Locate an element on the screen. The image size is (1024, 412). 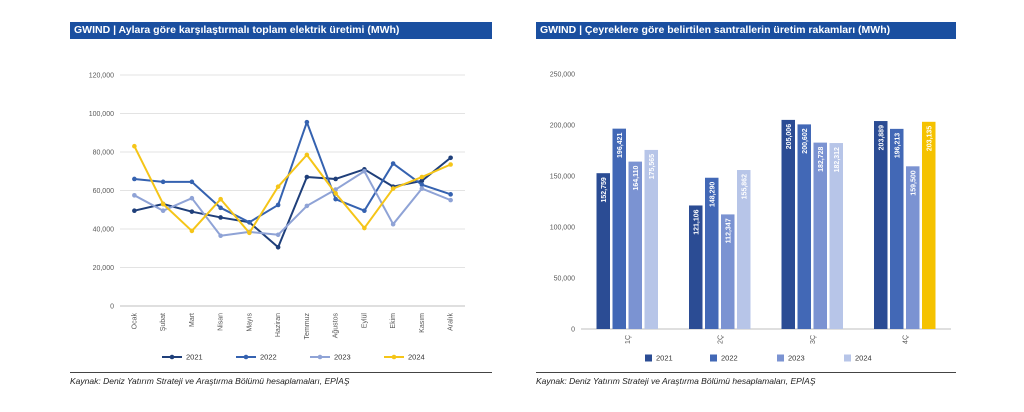
x-tick-label: Nisan is located at coordinates (221, 322).